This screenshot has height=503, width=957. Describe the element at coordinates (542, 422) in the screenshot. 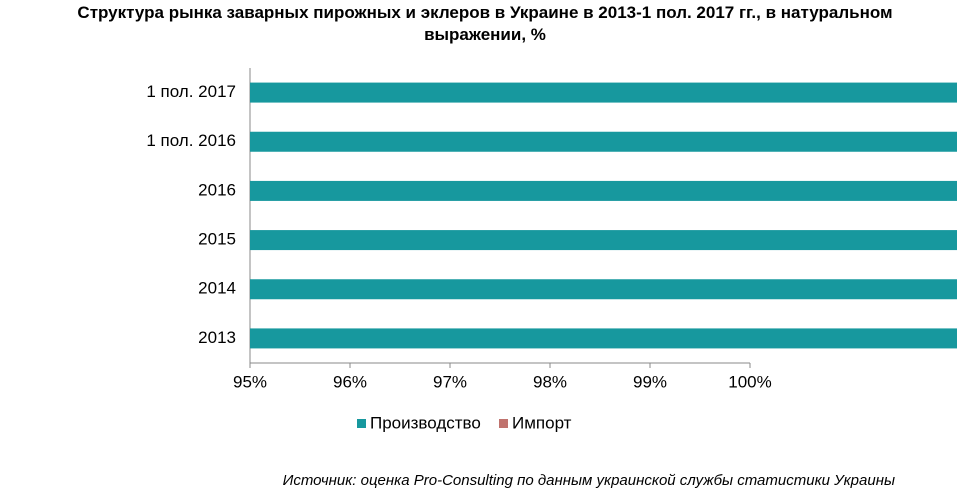

I see `legend-label: Импорт` at that location.